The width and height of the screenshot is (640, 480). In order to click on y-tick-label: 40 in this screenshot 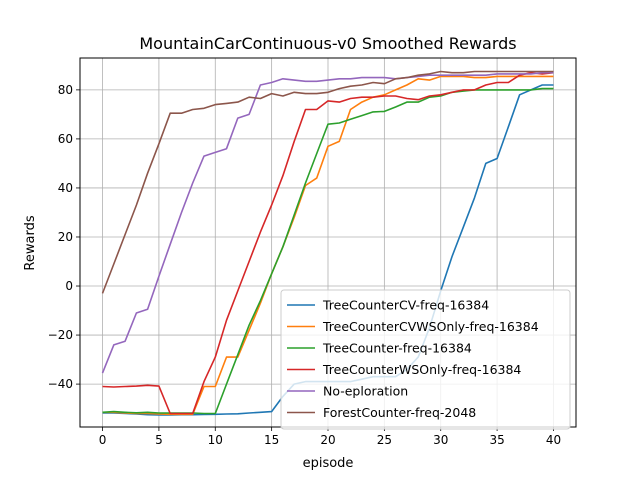, I will do `click(65, 188)`.